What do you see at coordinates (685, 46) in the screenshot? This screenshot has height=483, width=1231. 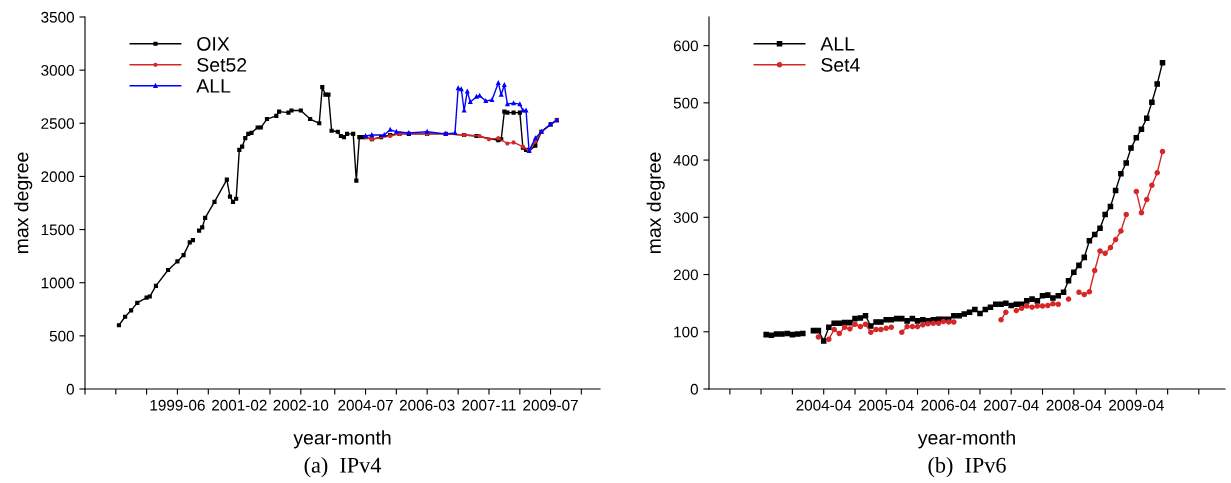 I see `y-tick-label: 600` at bounding box center [685, 46].